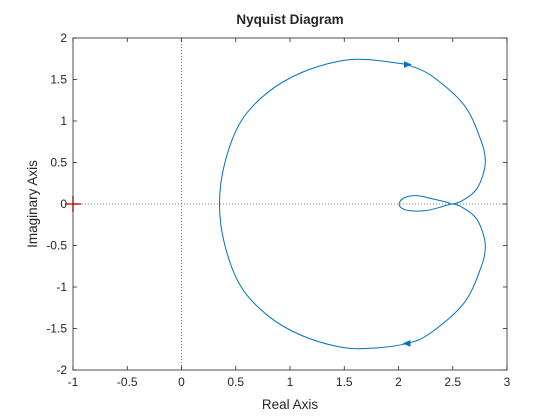 This screenshot has width=560, height=420. Describe the element at coordinates (290, 404) in the screenshot. I see `x-axis-label: Real Axis` at that location.